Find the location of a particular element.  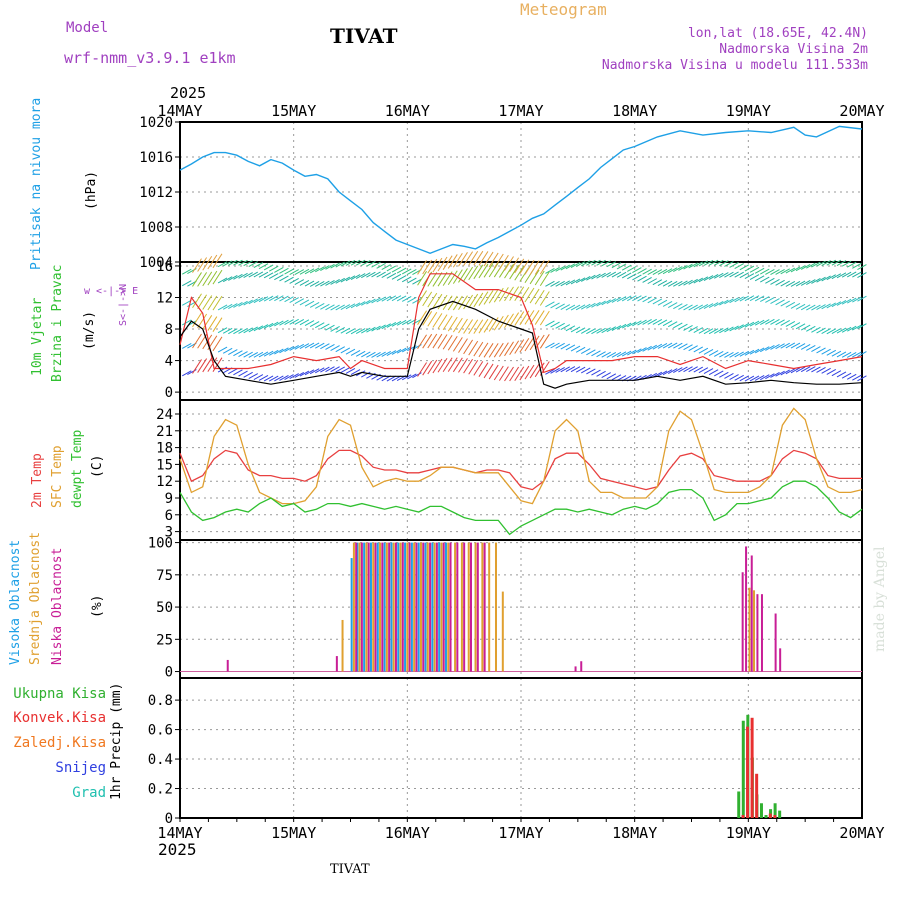

wind-compass: w <-|-> E is located at coordinates (111, 291).